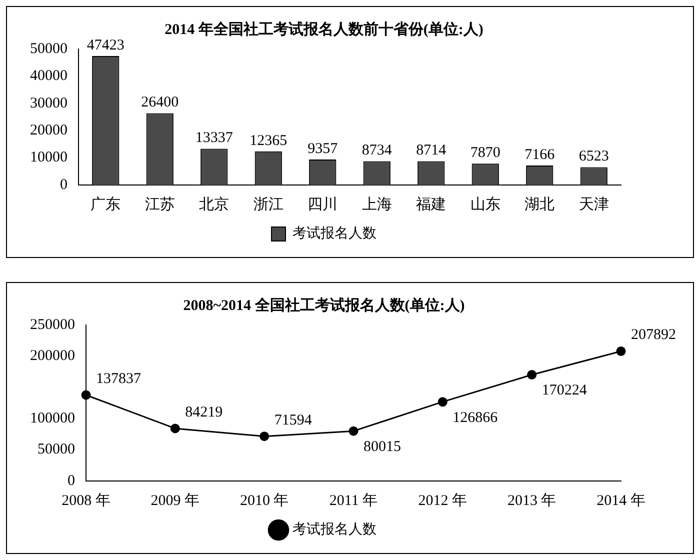 The height and width of the screenshot is (560, 700). I want to click on x-tick-label: 2010 年, so click(264, 500).